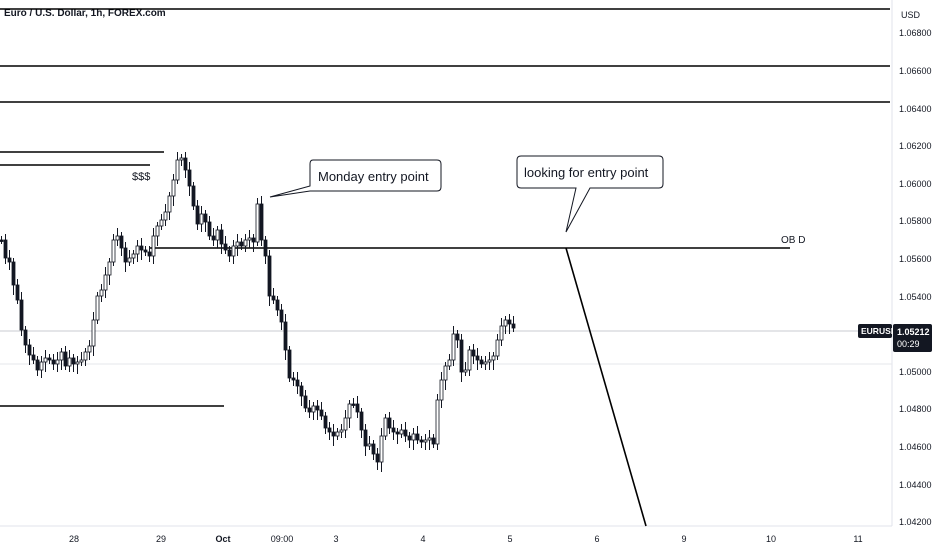 The height and width of the screenshot is (550, 932). I want to click on y-tick-label: 1.04800, so click(915, 409).